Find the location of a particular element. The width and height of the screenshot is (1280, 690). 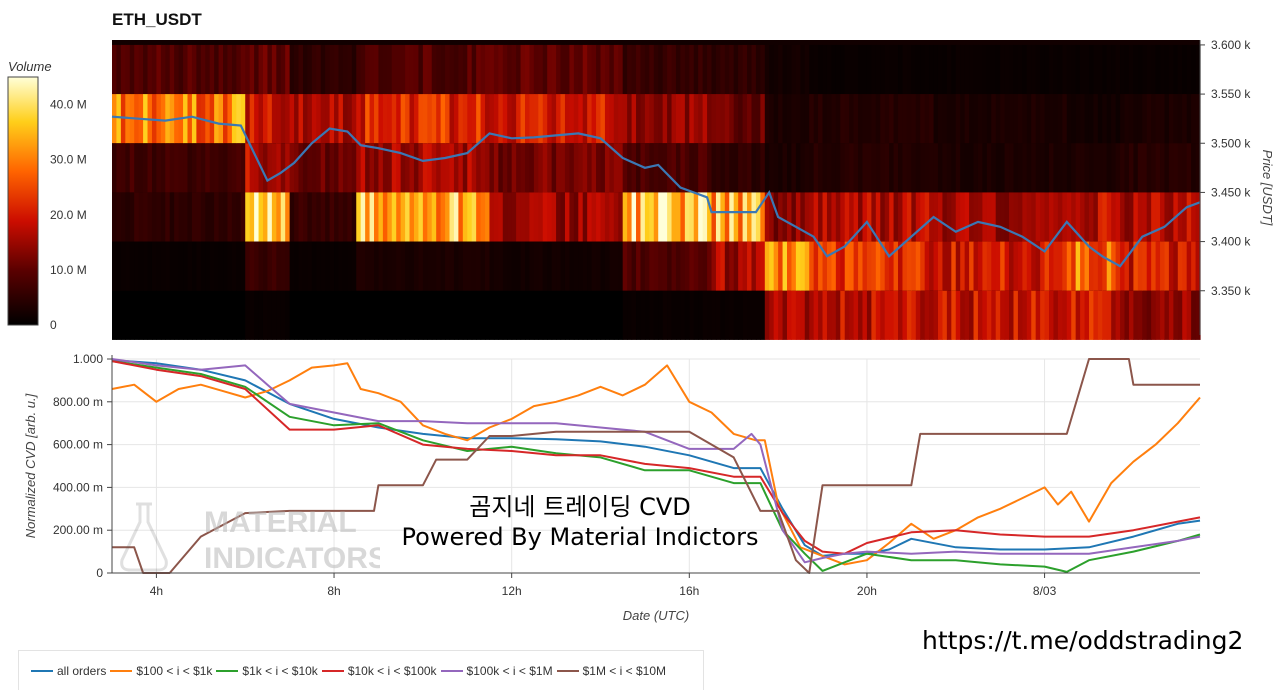

legend-item: $100k < i < $1M is located at coordinates (496, 671).